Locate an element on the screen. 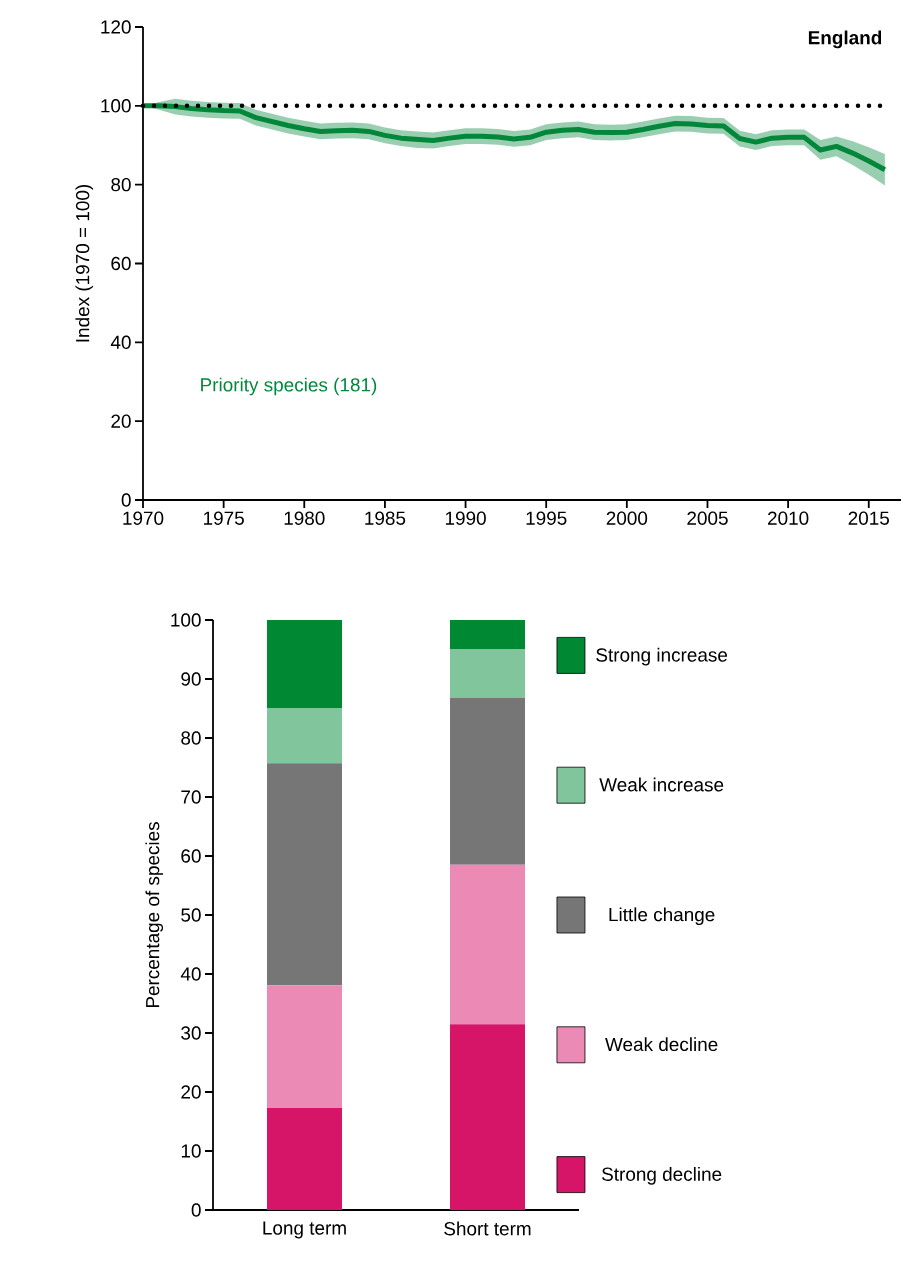 This screenshot has height=1264, width=906. x-tick-label: 1970 is located at coordinates (143, 518).